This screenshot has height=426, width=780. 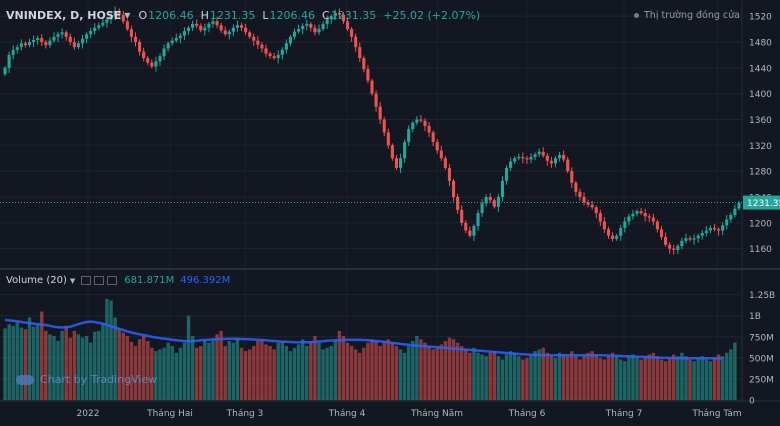 What do you see at coordinates (760, 18) in the screenshot?
I see `price-tick-label: 1520` at bounding box center [760, 18].